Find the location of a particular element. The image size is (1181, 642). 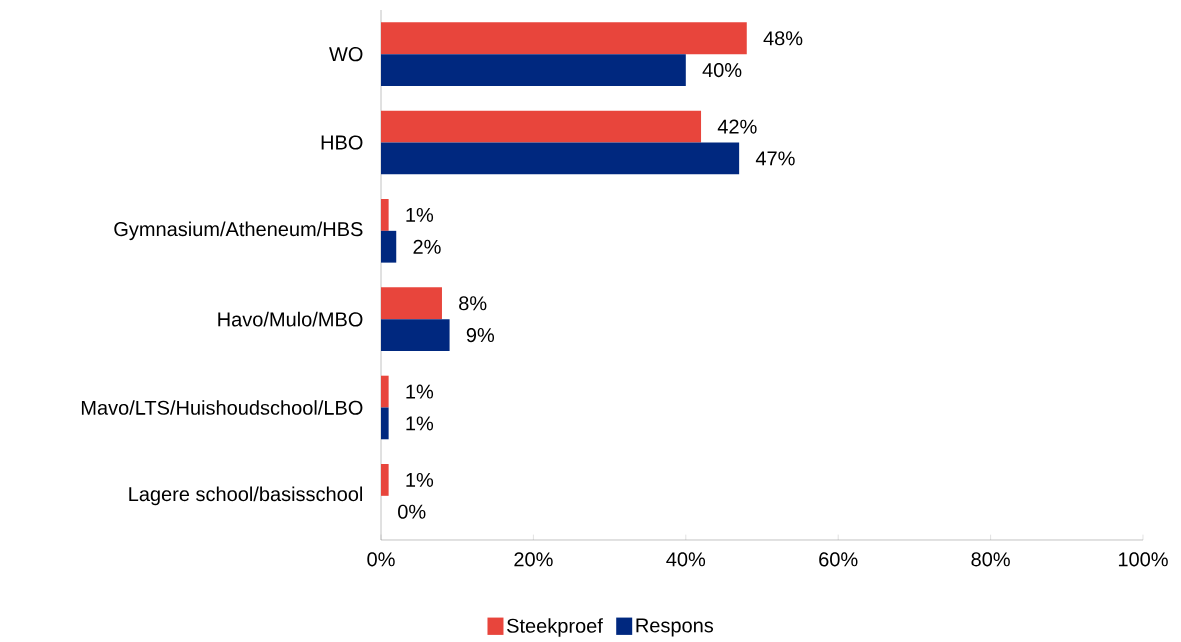

y-tick-label: HBO is located at coordinates (342, 142).